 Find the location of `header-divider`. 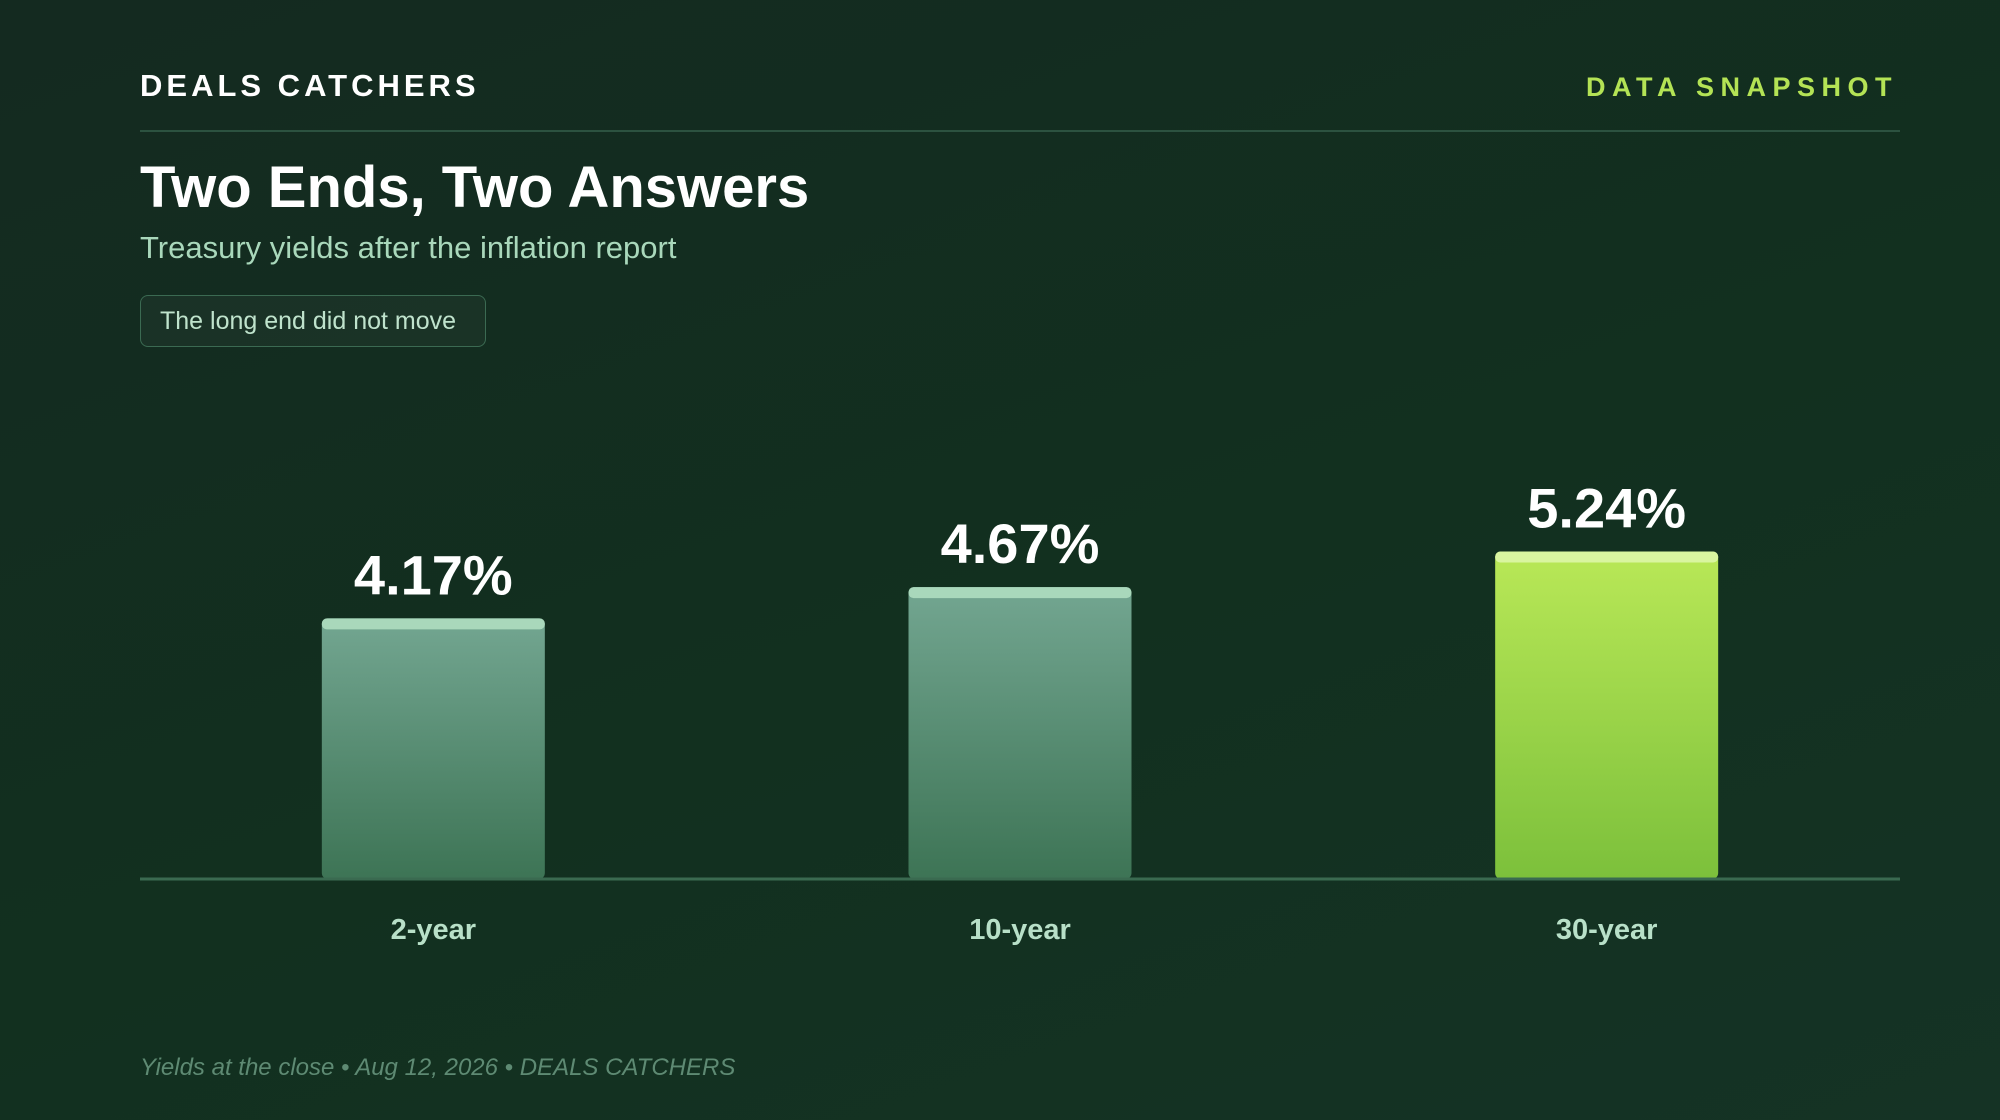

header-divider is located at coordinates (1020, 131).